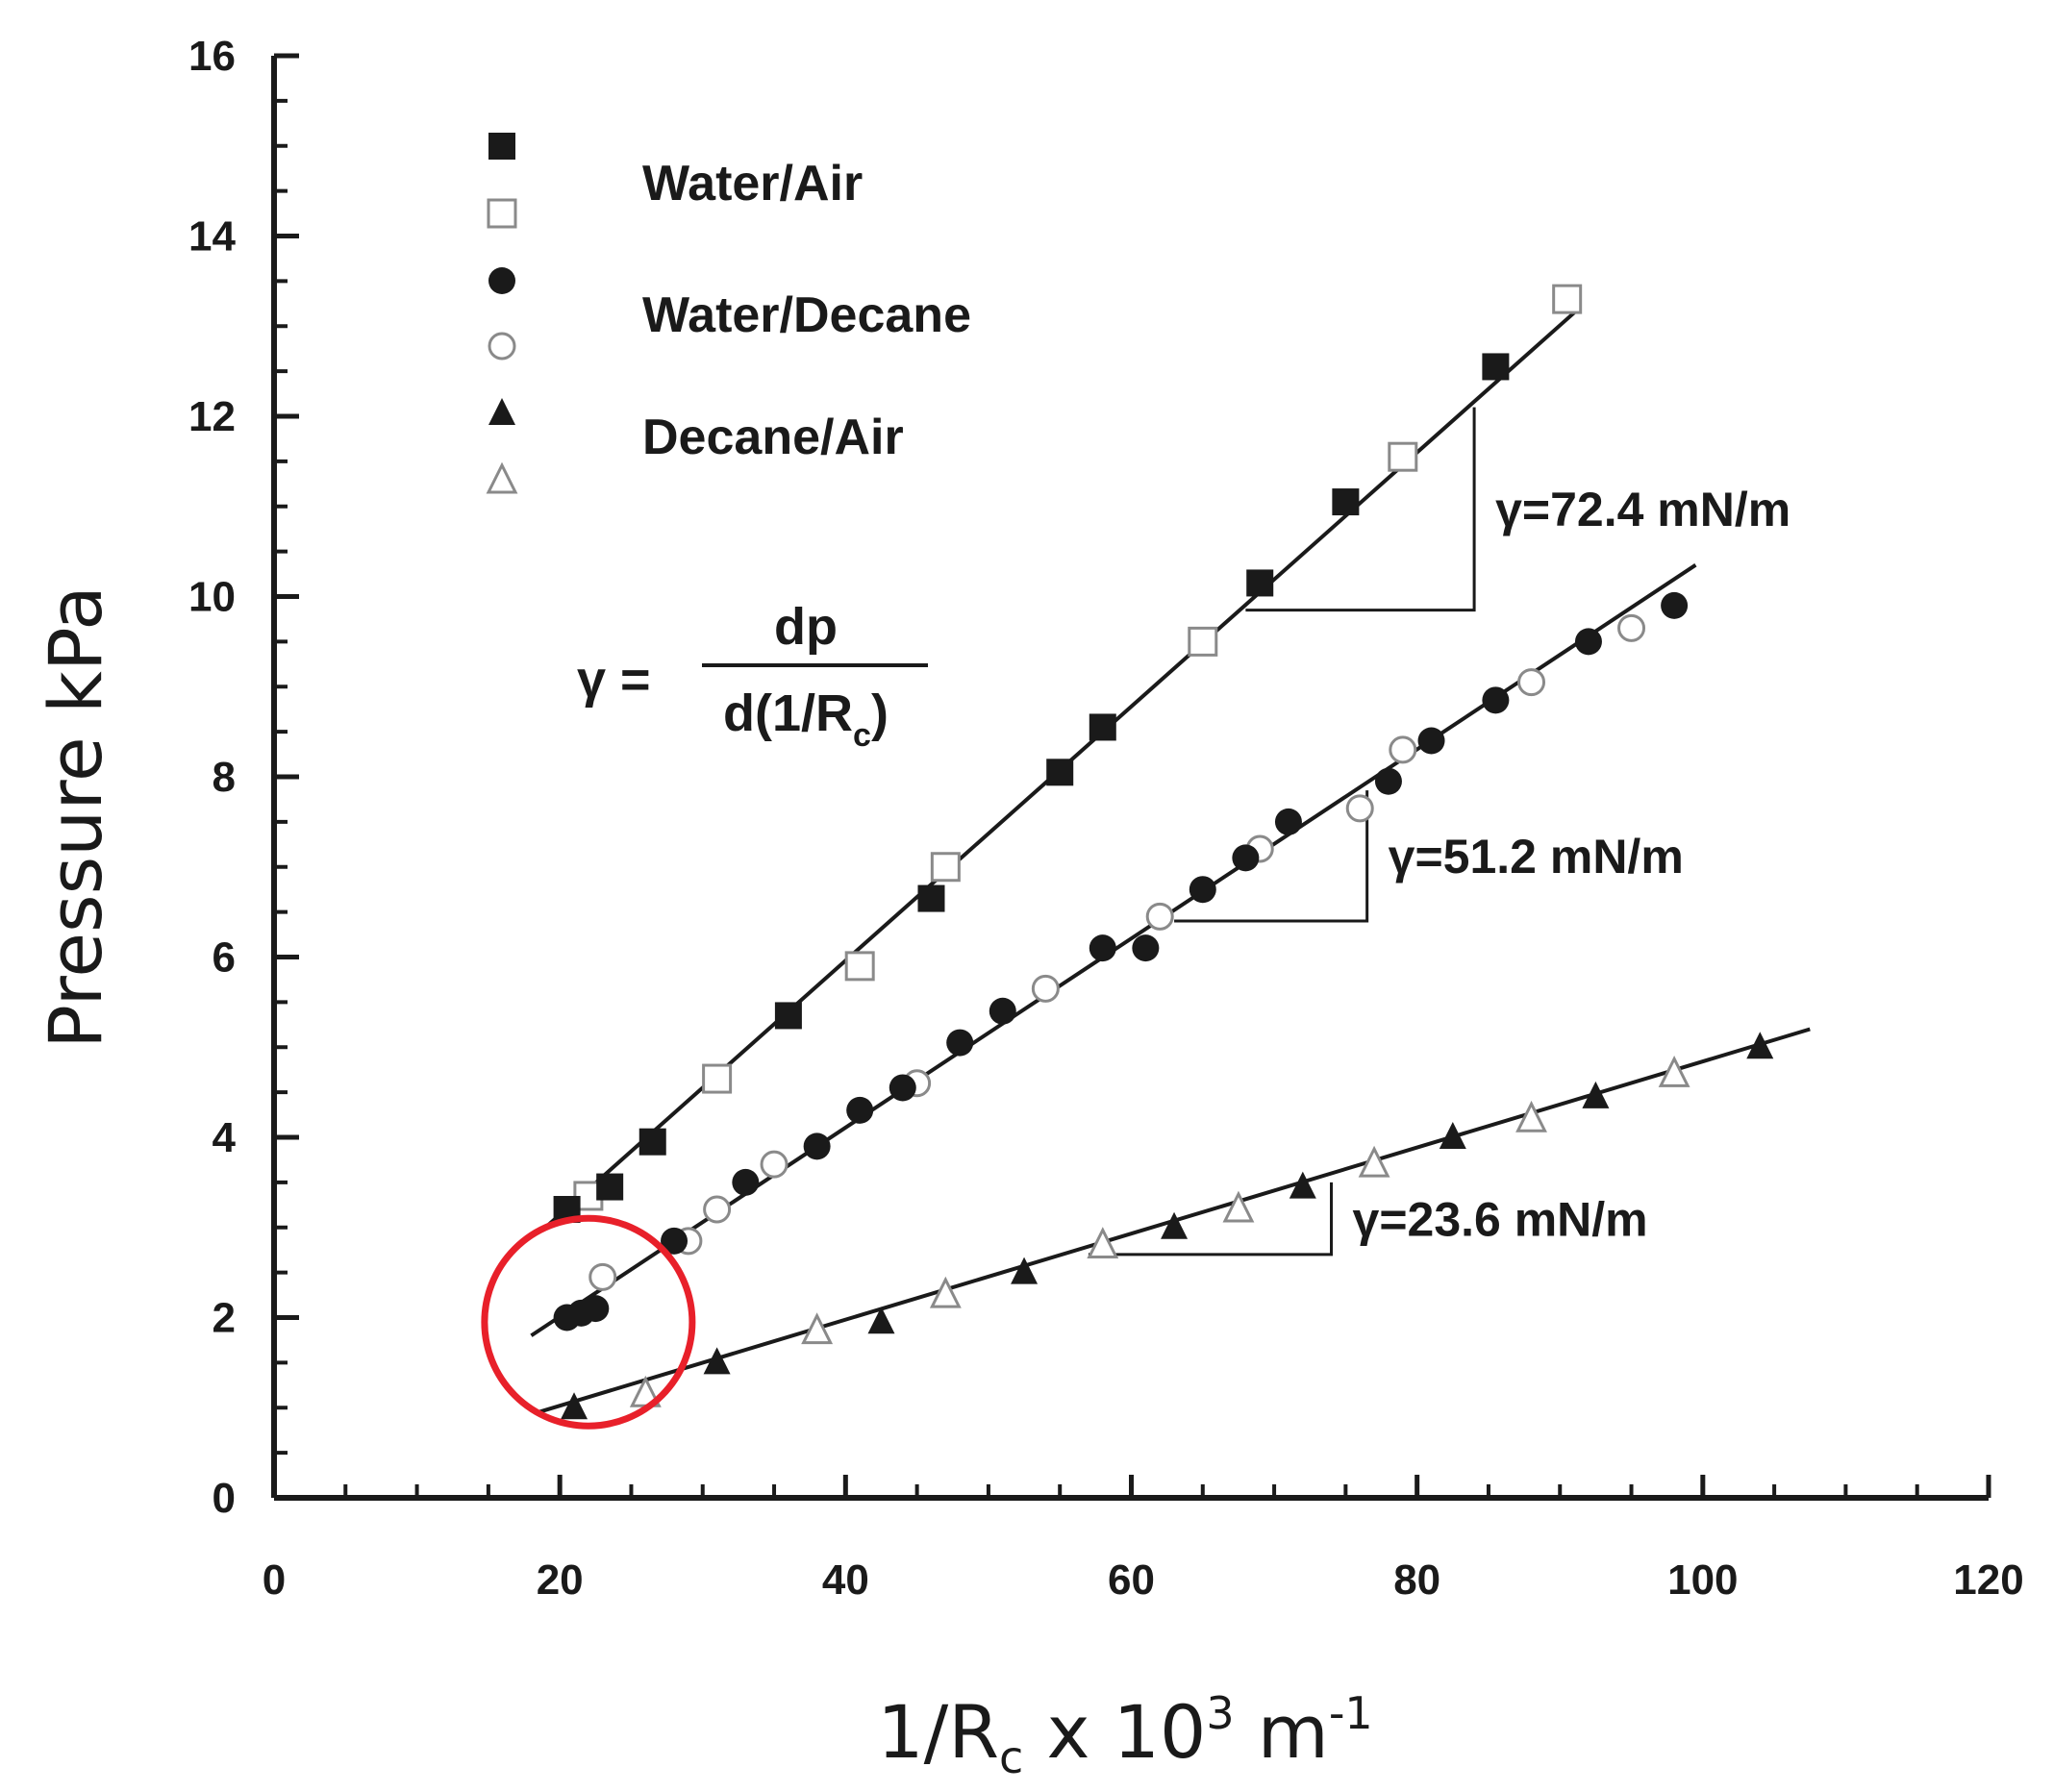 This screenshot has height=1792, width=2053. What do you see at coordinates (845, 1580) in the screenshot?
I see `x-tick-label: 40` at bounding box center [845, 1580].